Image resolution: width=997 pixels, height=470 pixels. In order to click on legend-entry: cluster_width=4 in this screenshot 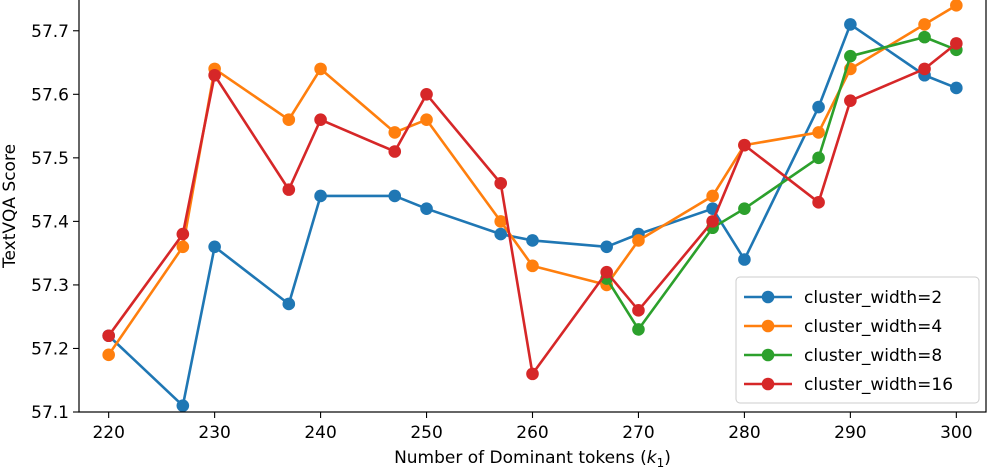, I will do `click(843, 327)`.